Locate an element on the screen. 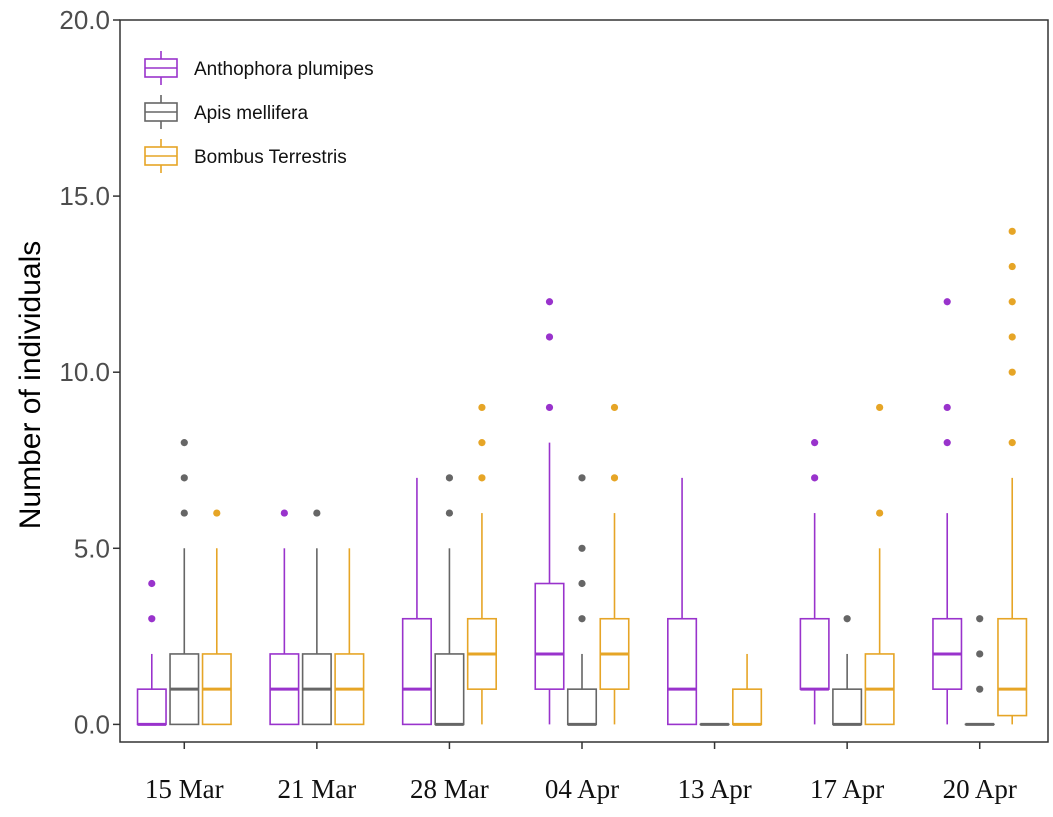 This screenshot has height=817, width=1053. y-tick-label: 5.0 is located at coordinates (92, 548).